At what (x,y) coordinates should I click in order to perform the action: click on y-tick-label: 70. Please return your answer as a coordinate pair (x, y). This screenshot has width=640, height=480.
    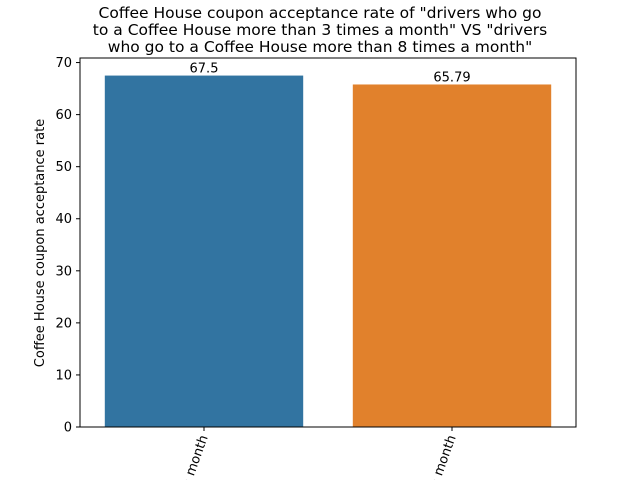
    Looking at the image, I should click on (63, 63).